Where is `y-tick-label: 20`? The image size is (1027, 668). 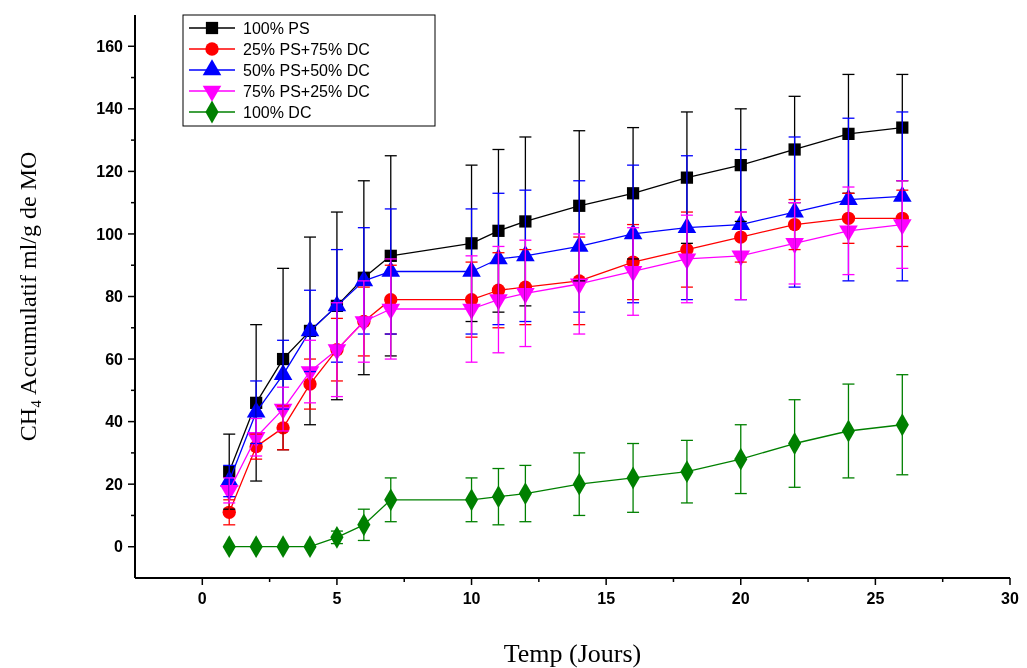
y-tick-label: 20 is located at coordinates (114, 484).